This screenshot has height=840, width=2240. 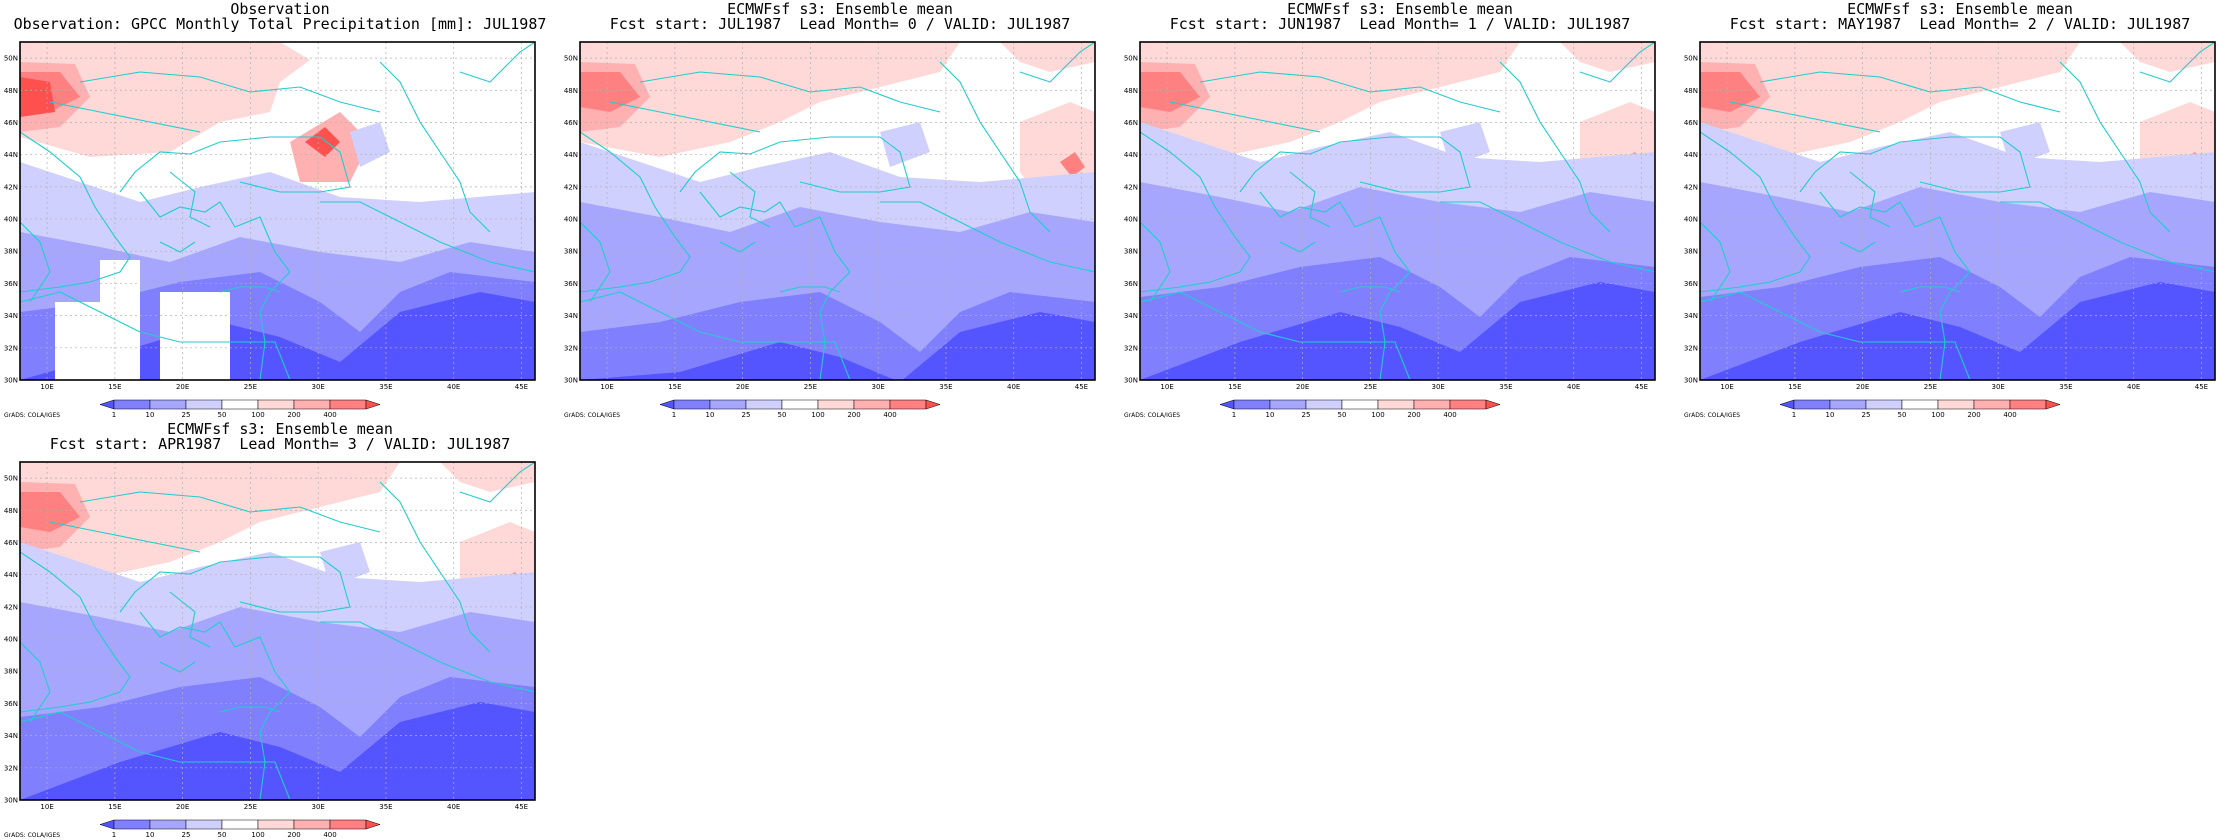 What do you see at coordinates (11, 768) in the screenshot?
I see `lat-tick-label: 32N` at bounding box center [11, 768].